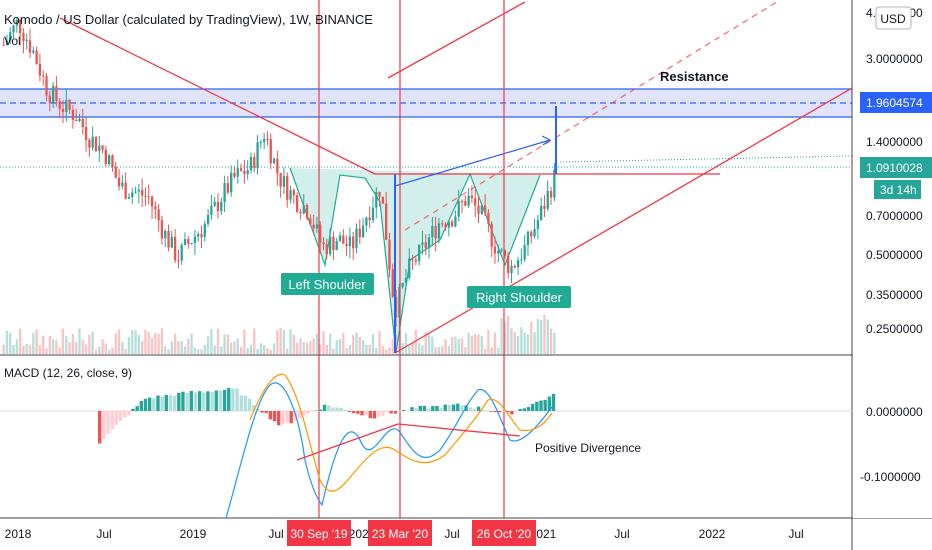 The width and height of the screenshot is (932, 550). I want to click on resistance-label: Resistance, so click(694, 76).